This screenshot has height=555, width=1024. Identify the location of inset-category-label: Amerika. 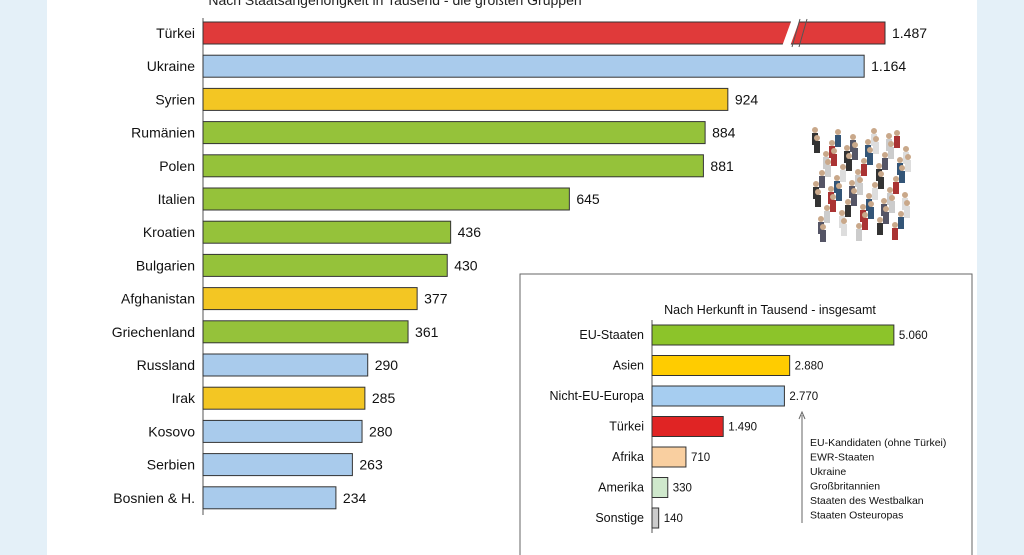
(621, 488).